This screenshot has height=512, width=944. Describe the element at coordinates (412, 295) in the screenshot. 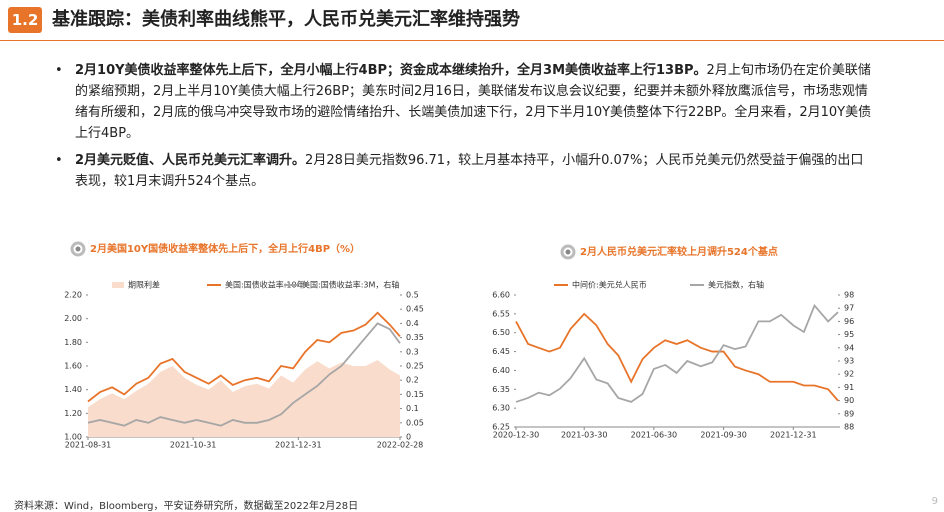

I see `y2-tick-label: 0.5` at that location.